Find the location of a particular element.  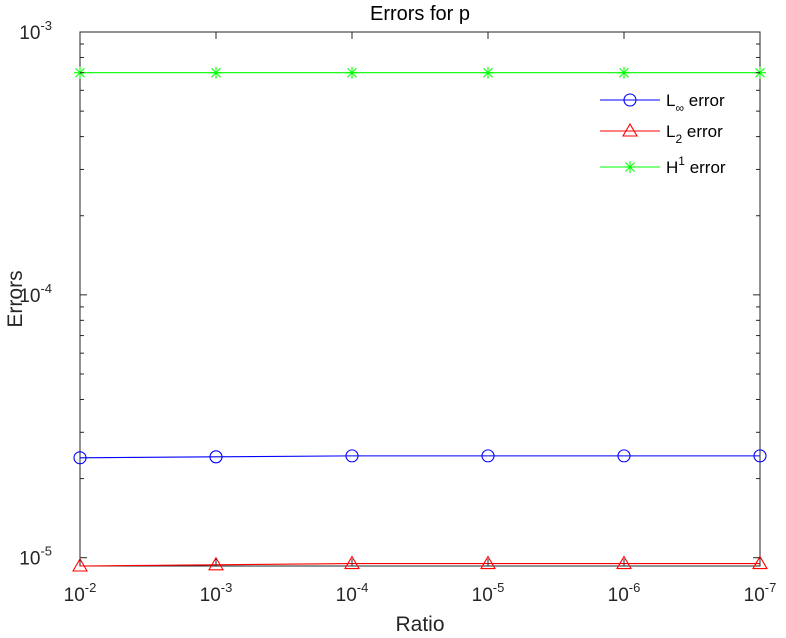

x-tick-label: 10⁻³ is located at coordinates (216, 593).